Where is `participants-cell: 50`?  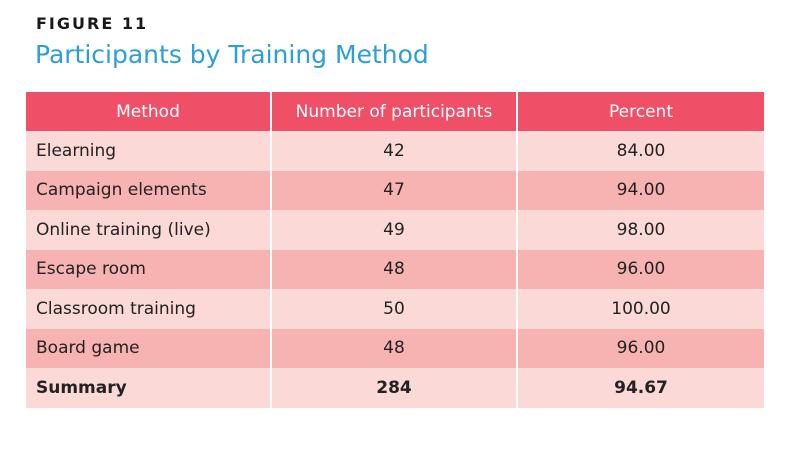 participants-cell: 50 is located at coordinates (394, 309).